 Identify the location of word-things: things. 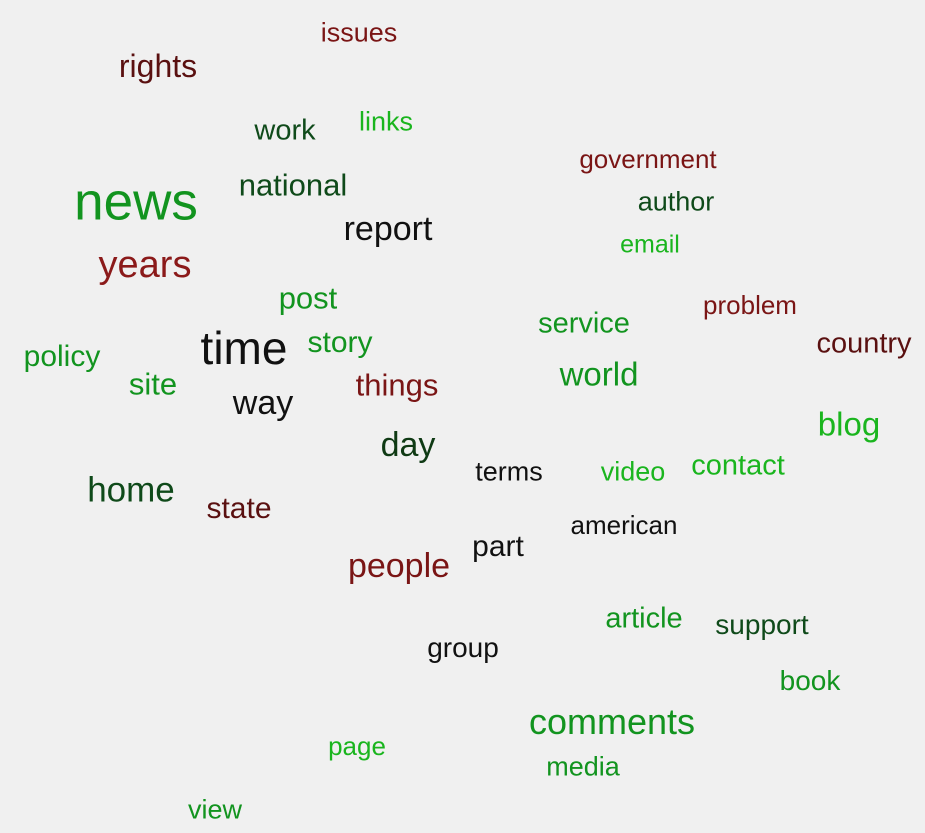
(397, 385).